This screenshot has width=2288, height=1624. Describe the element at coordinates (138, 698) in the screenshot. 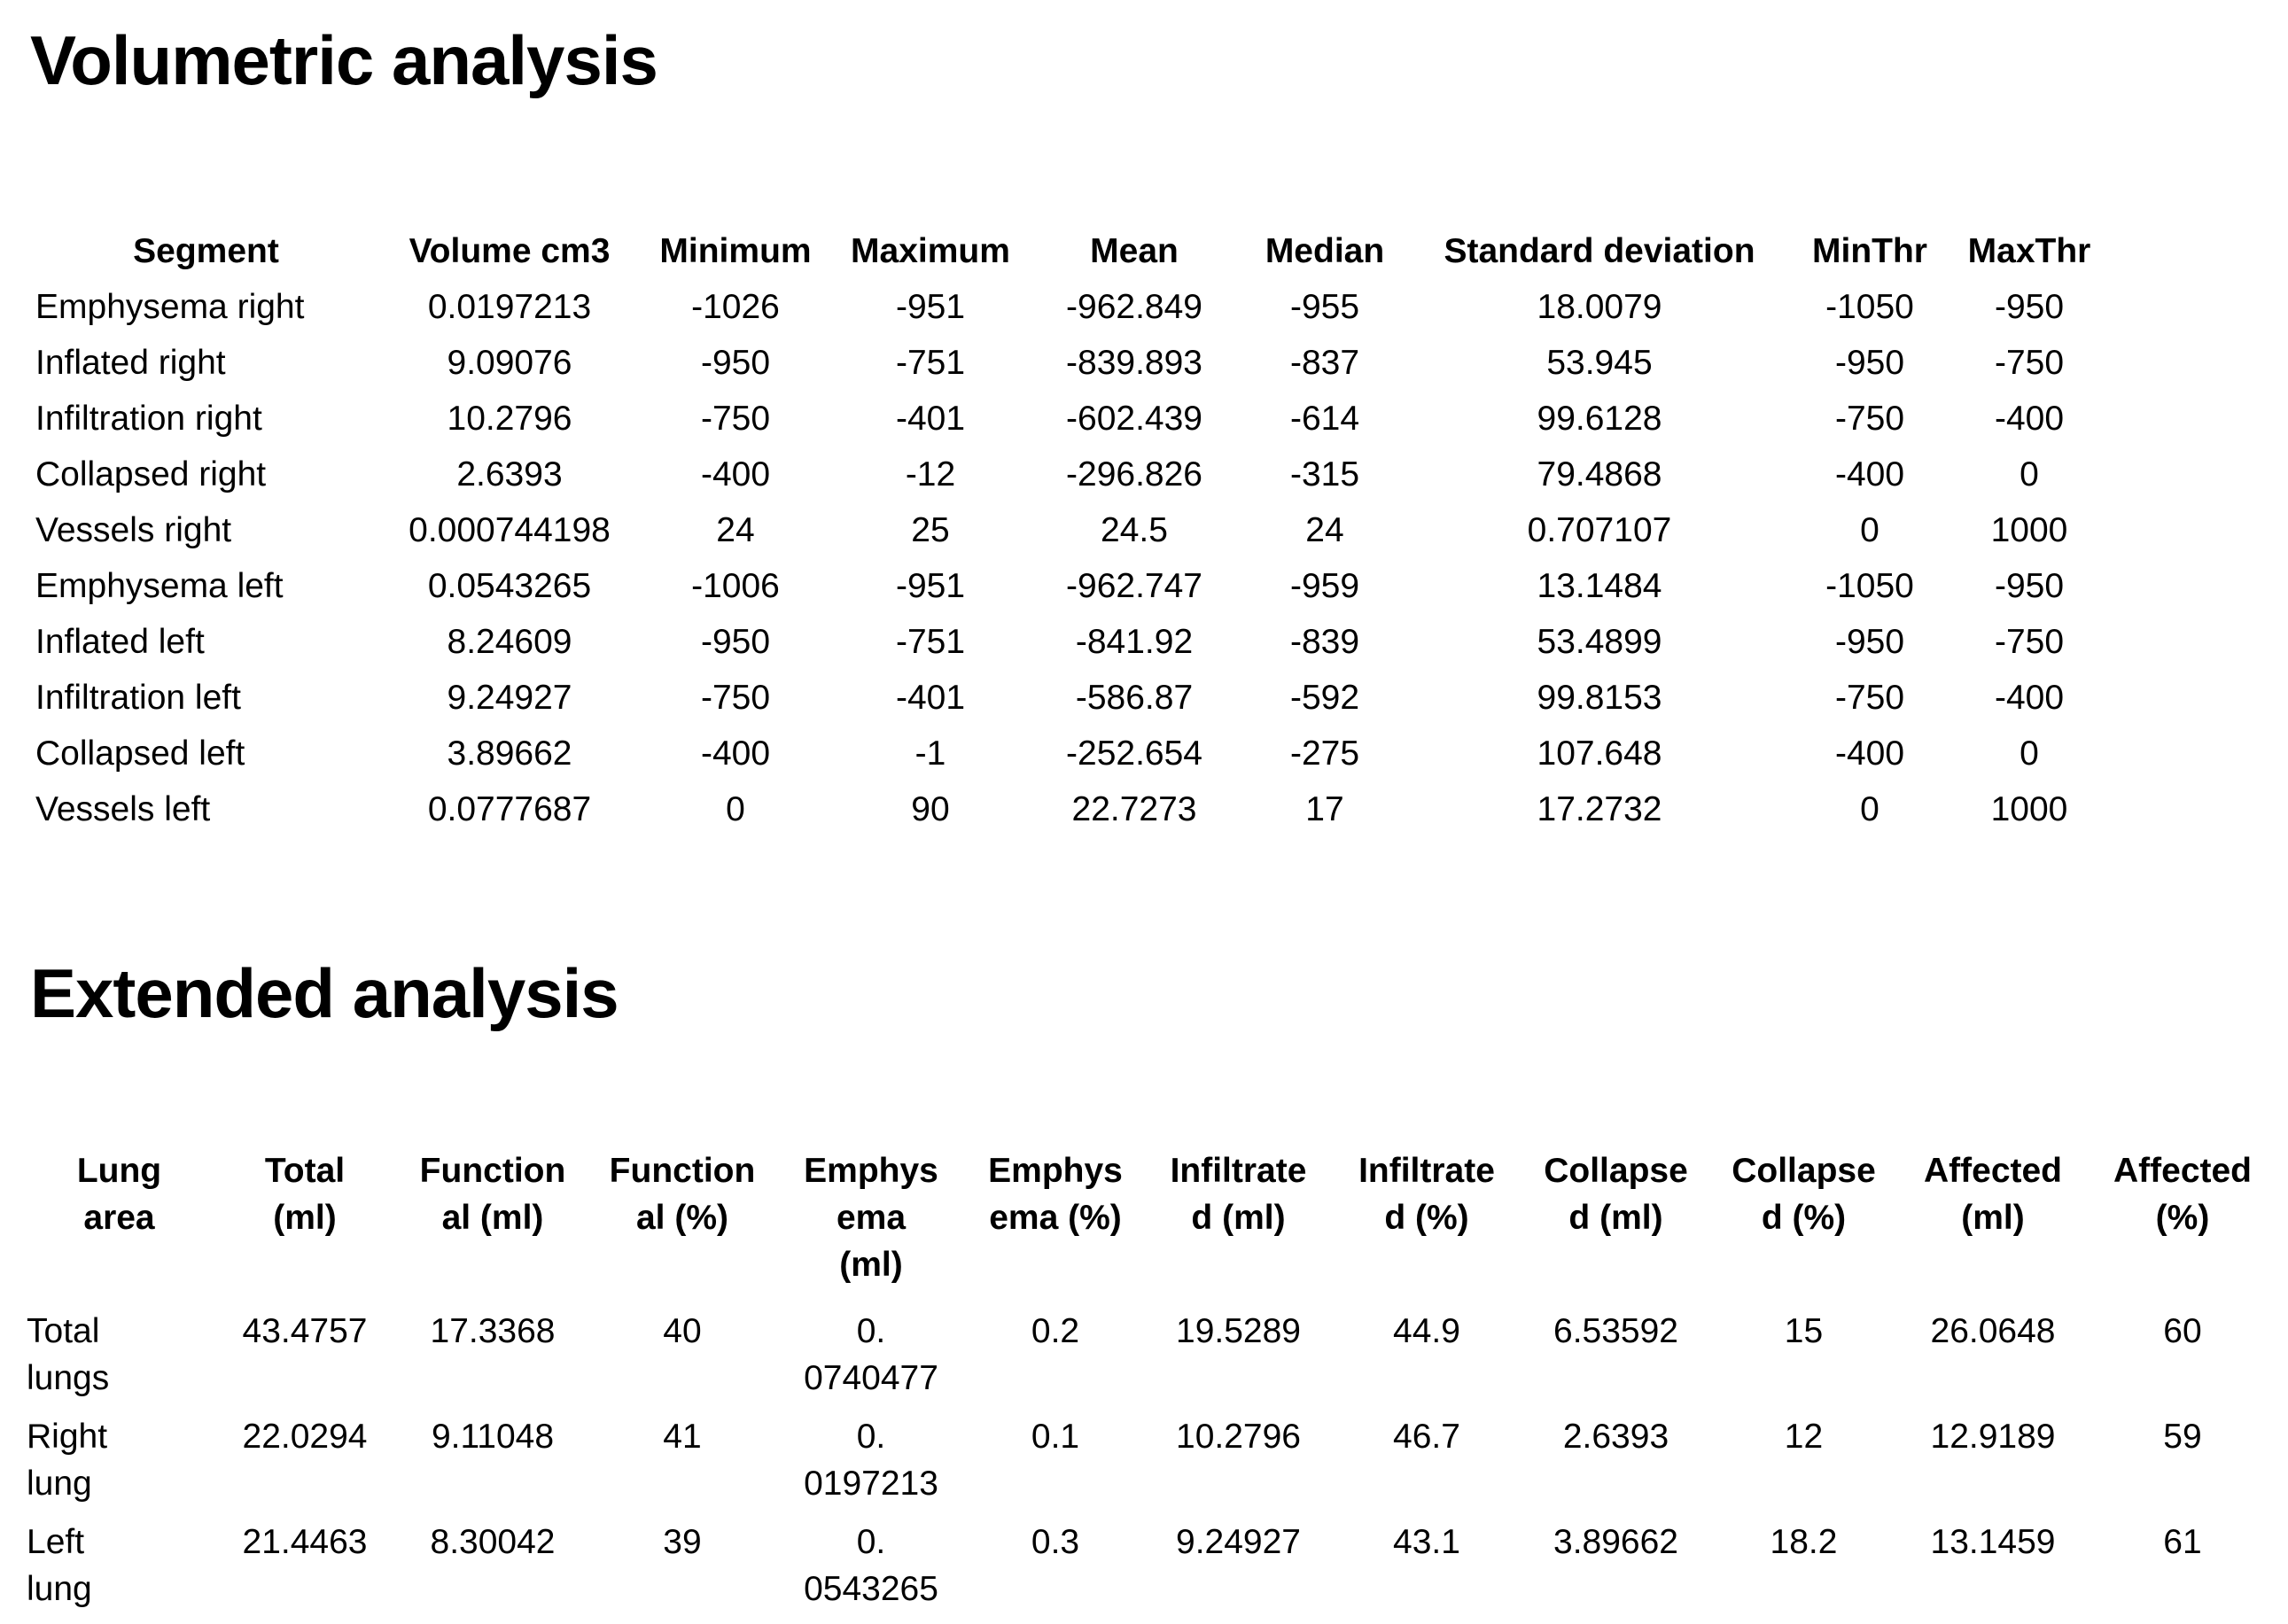

I see `row-label-cell: Infiltration left` at that location.